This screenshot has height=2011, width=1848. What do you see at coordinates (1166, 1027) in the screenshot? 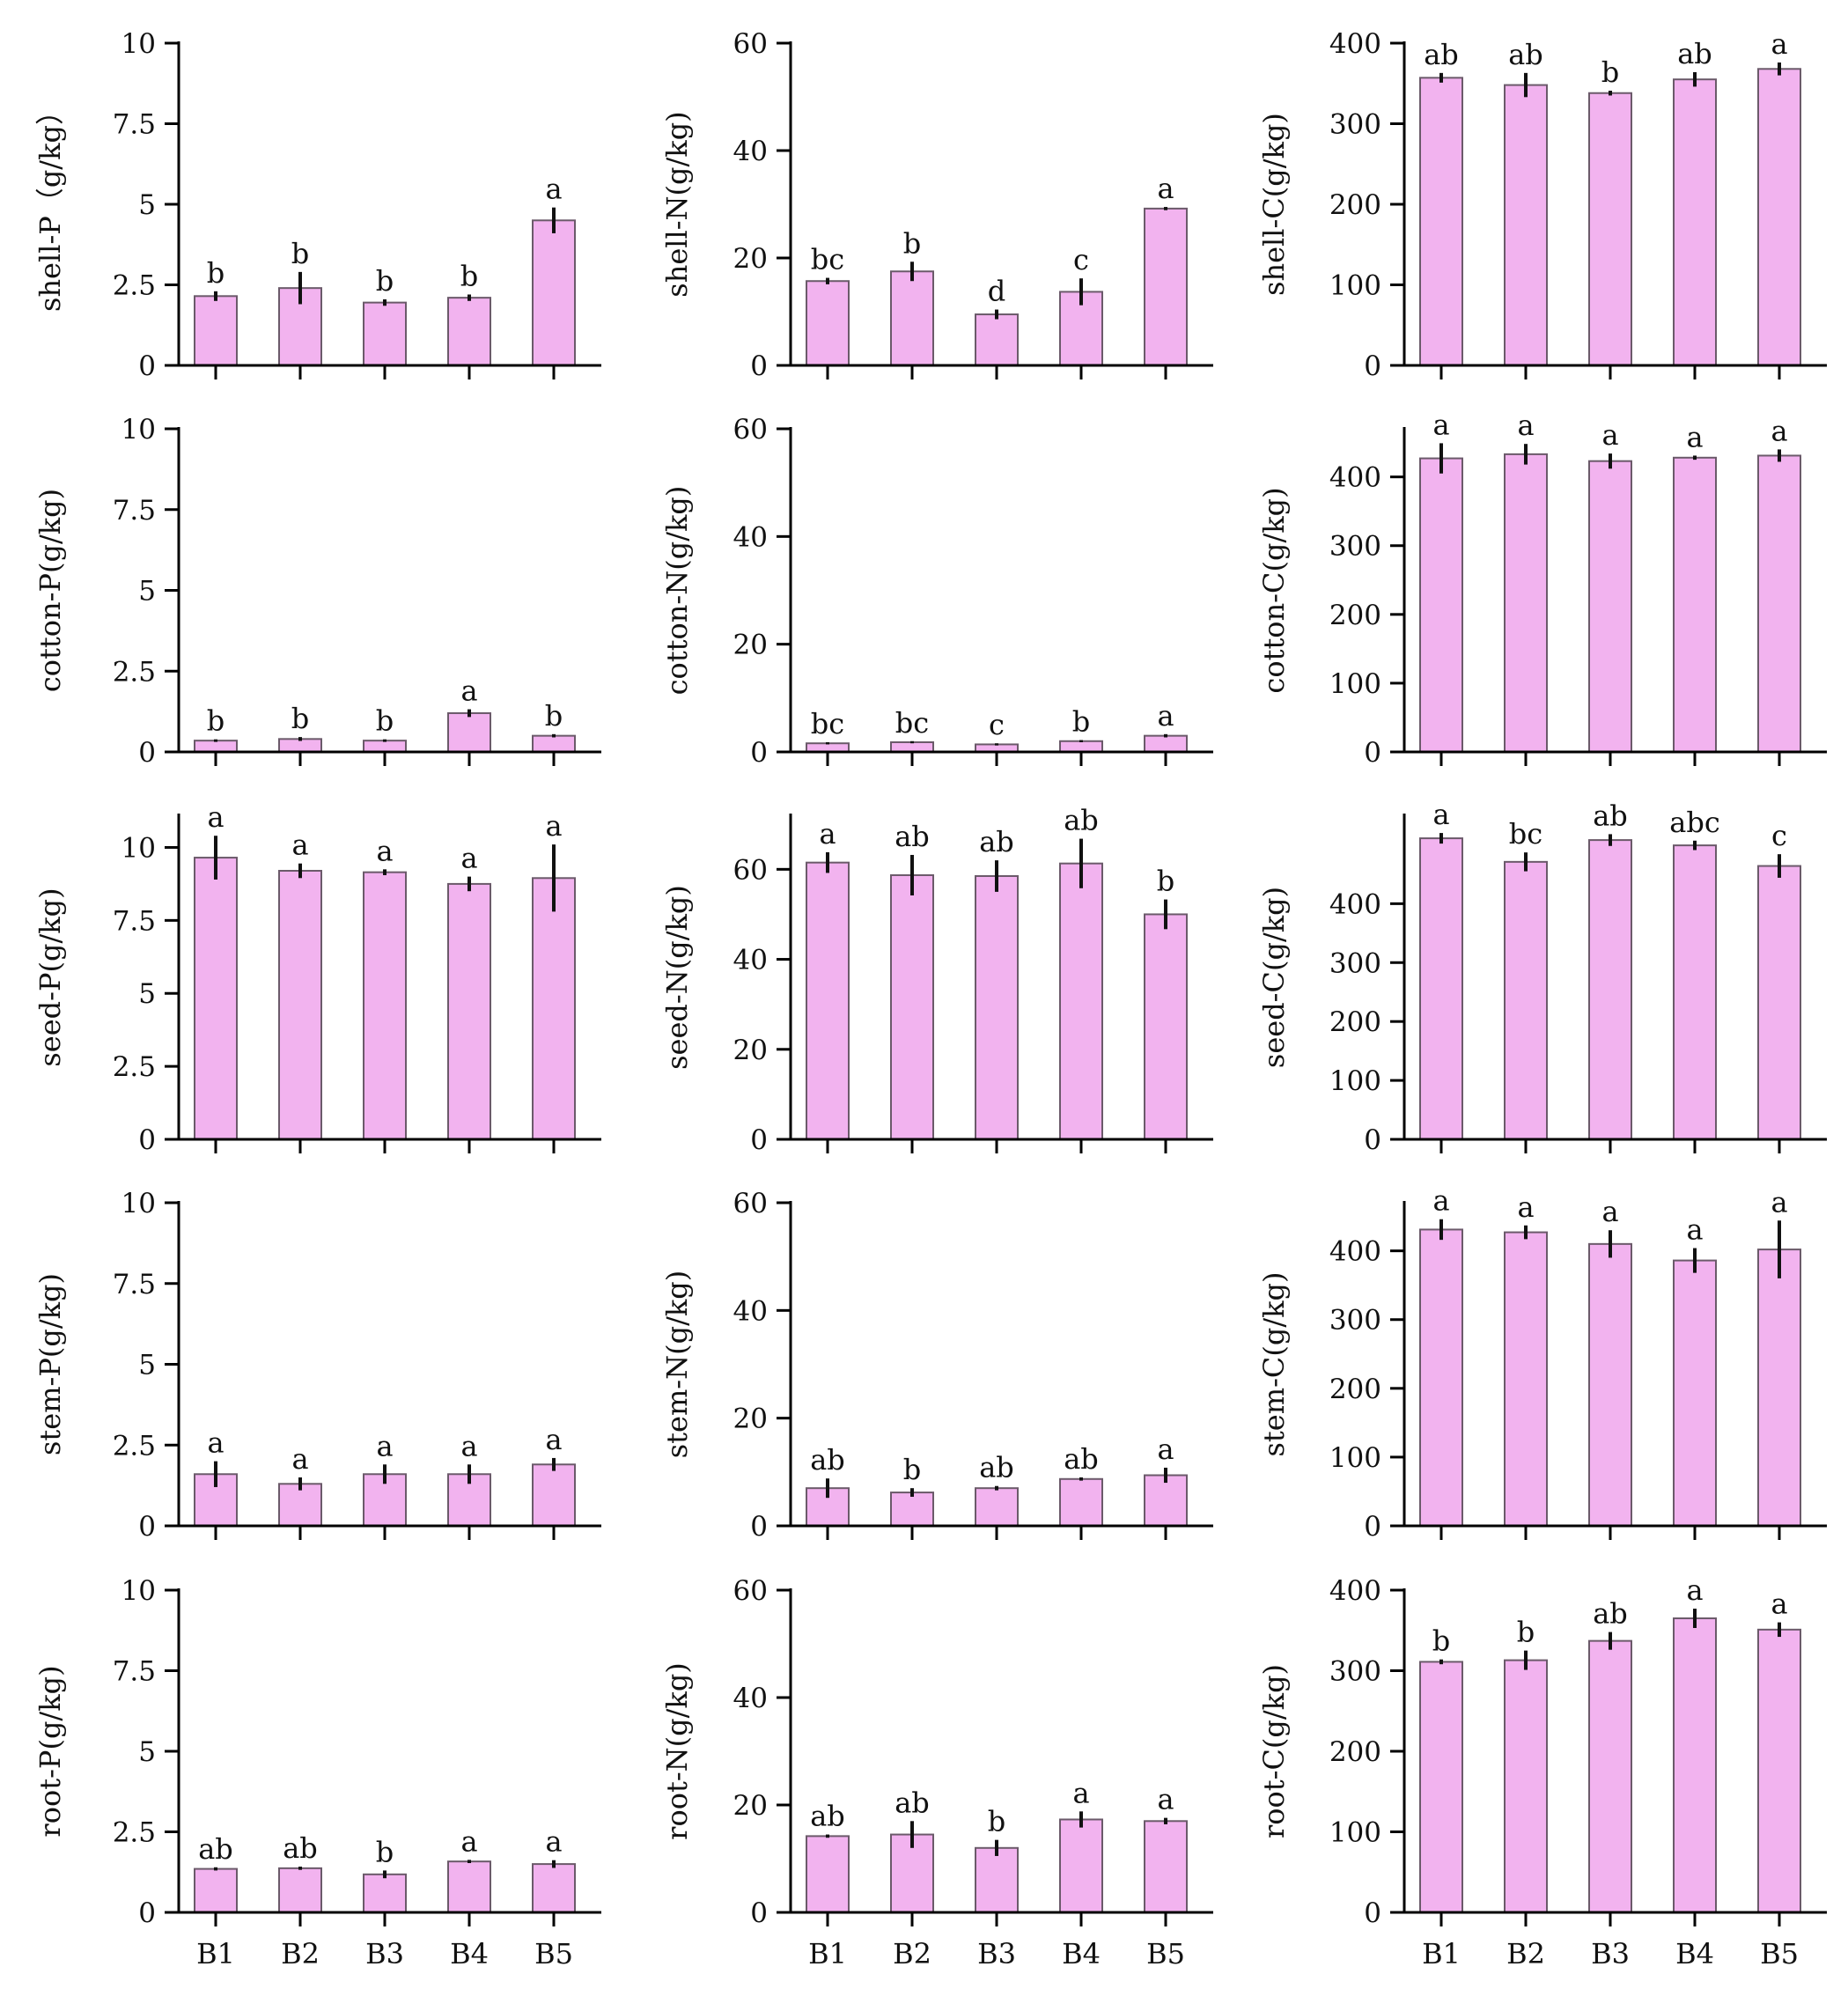
I see `chart-8-bar-B5` at bounding box center [1166, 1027].